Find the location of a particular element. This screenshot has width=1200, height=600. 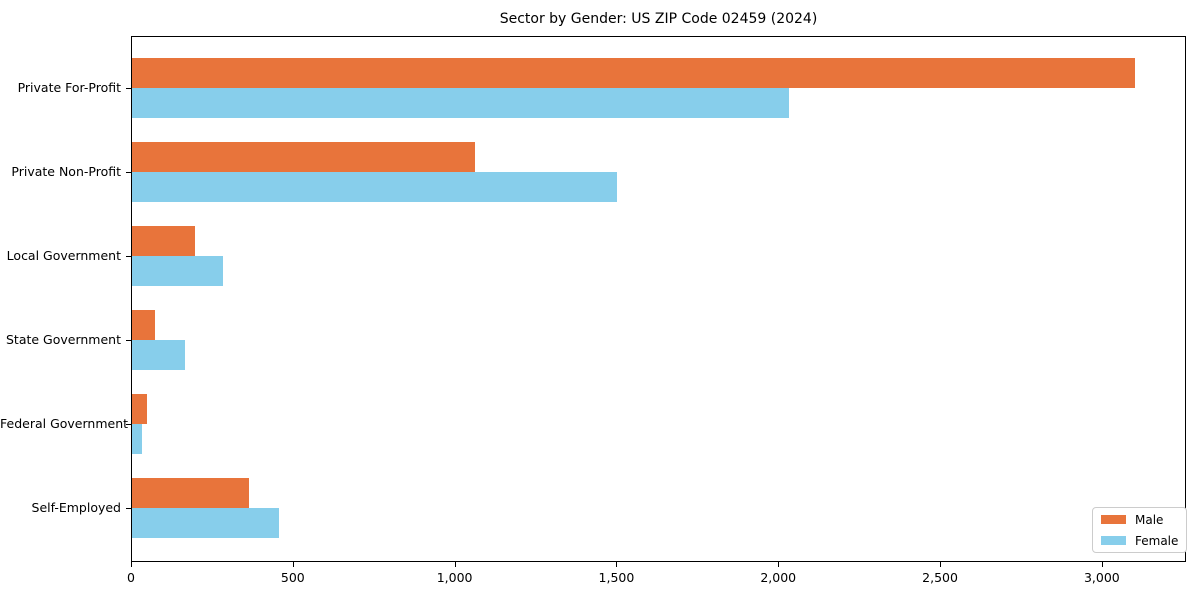

xtick-label-4: 2,000 is located at coordinates (778, 577).